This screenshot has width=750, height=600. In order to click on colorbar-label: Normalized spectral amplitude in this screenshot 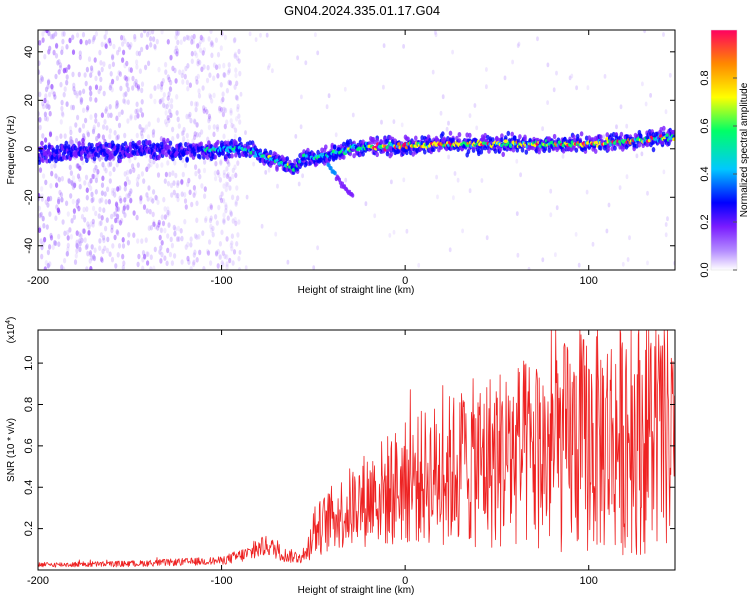, I will do `click(744, 149)`.